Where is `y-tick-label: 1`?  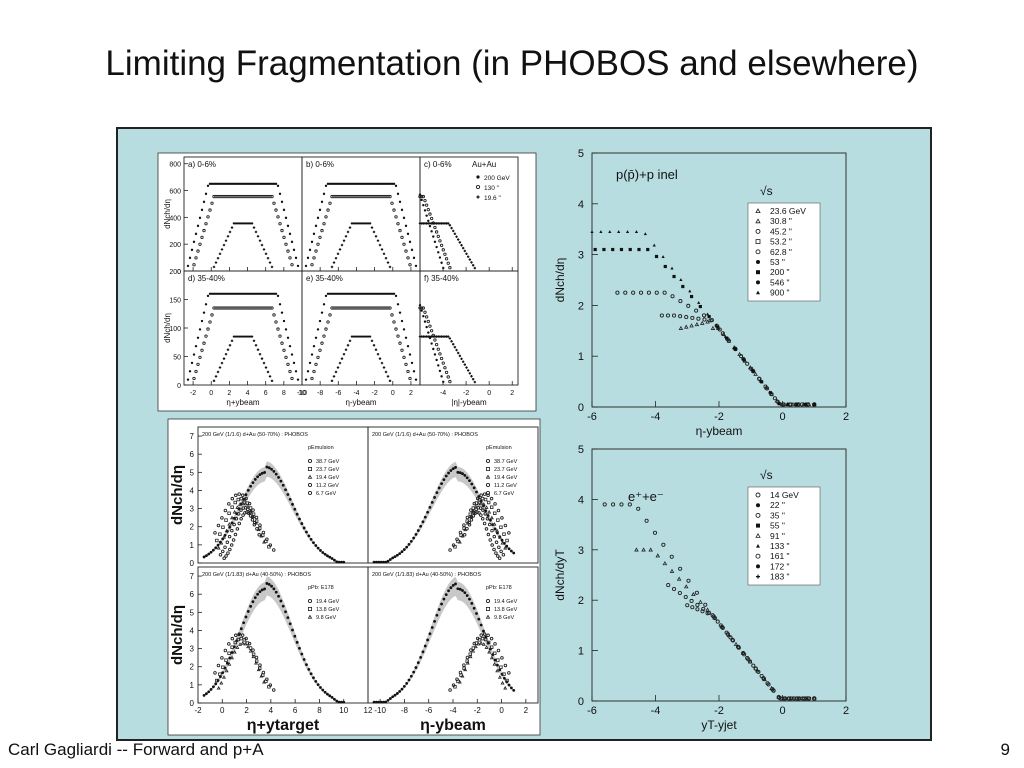
y-tick-label: 1 is located at coordinates (581, 357).